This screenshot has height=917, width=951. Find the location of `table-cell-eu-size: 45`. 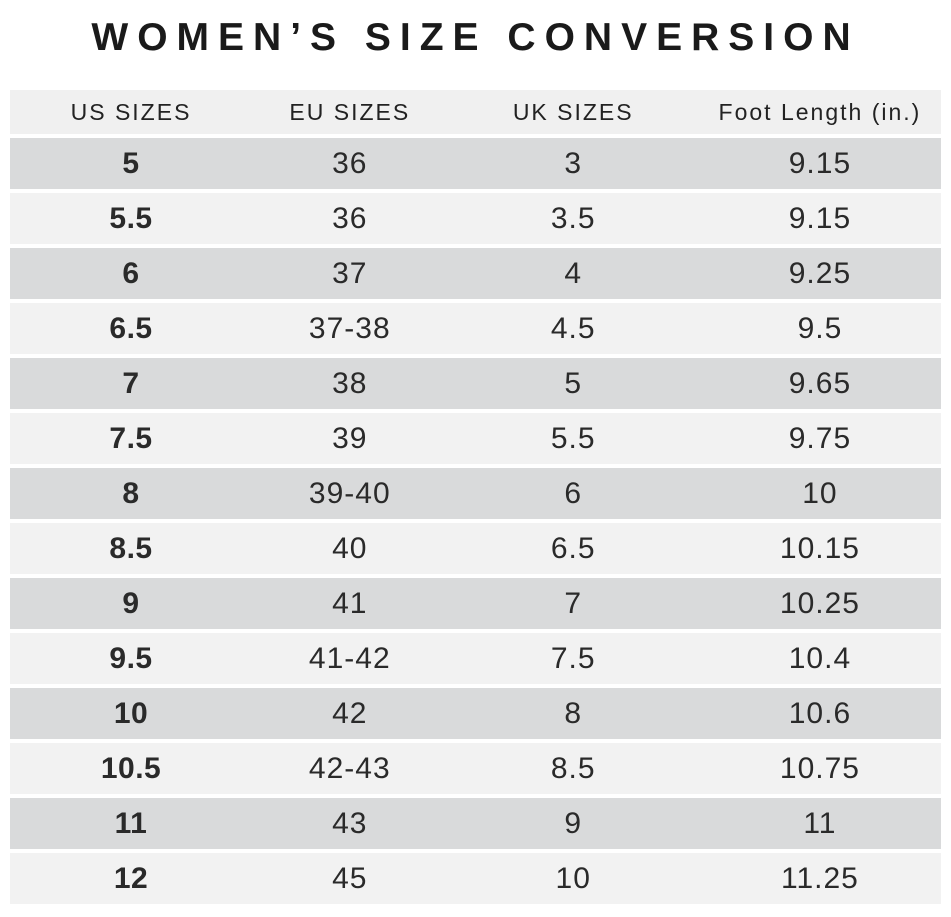

table-cell-eu-size: 45 is located at coordinates (350, 878).